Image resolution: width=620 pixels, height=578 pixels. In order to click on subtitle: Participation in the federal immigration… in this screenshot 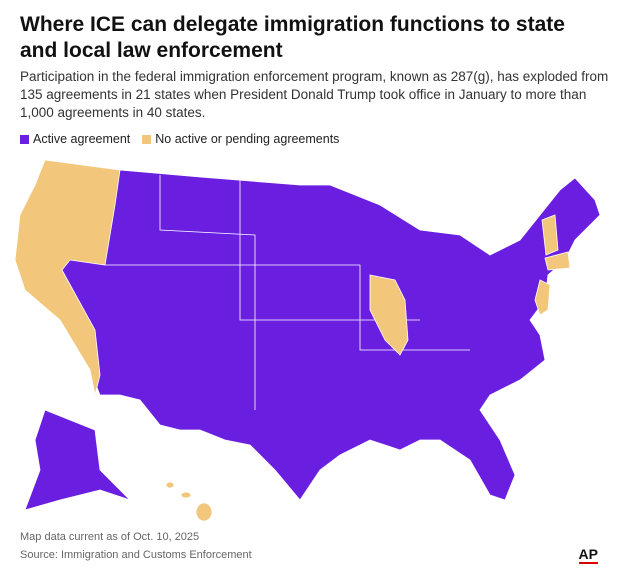, I will do `click(314, 94)`.